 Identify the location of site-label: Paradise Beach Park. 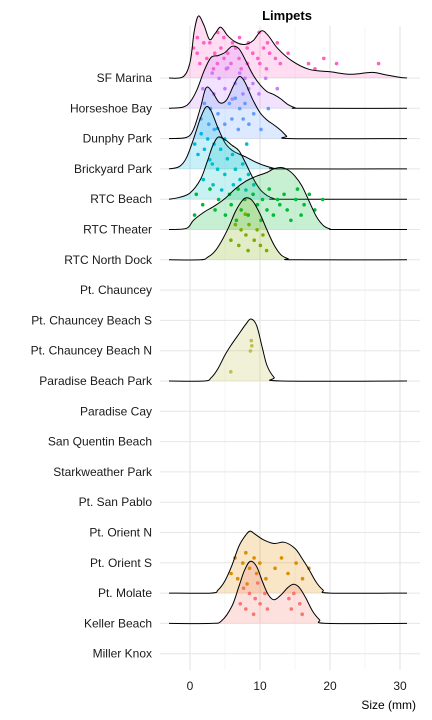
(96, 381).